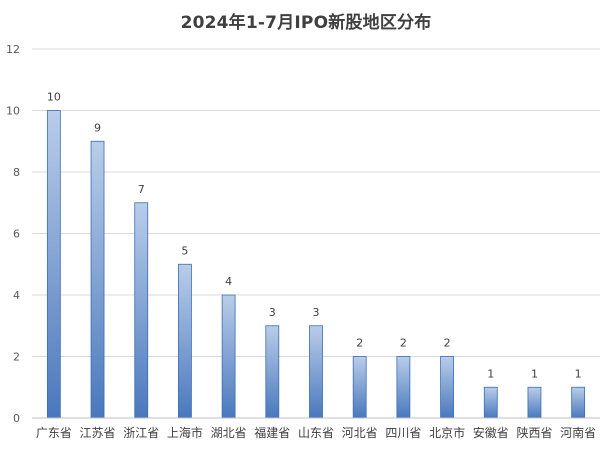  I want to click on data-label: 5, so click(184, 250).